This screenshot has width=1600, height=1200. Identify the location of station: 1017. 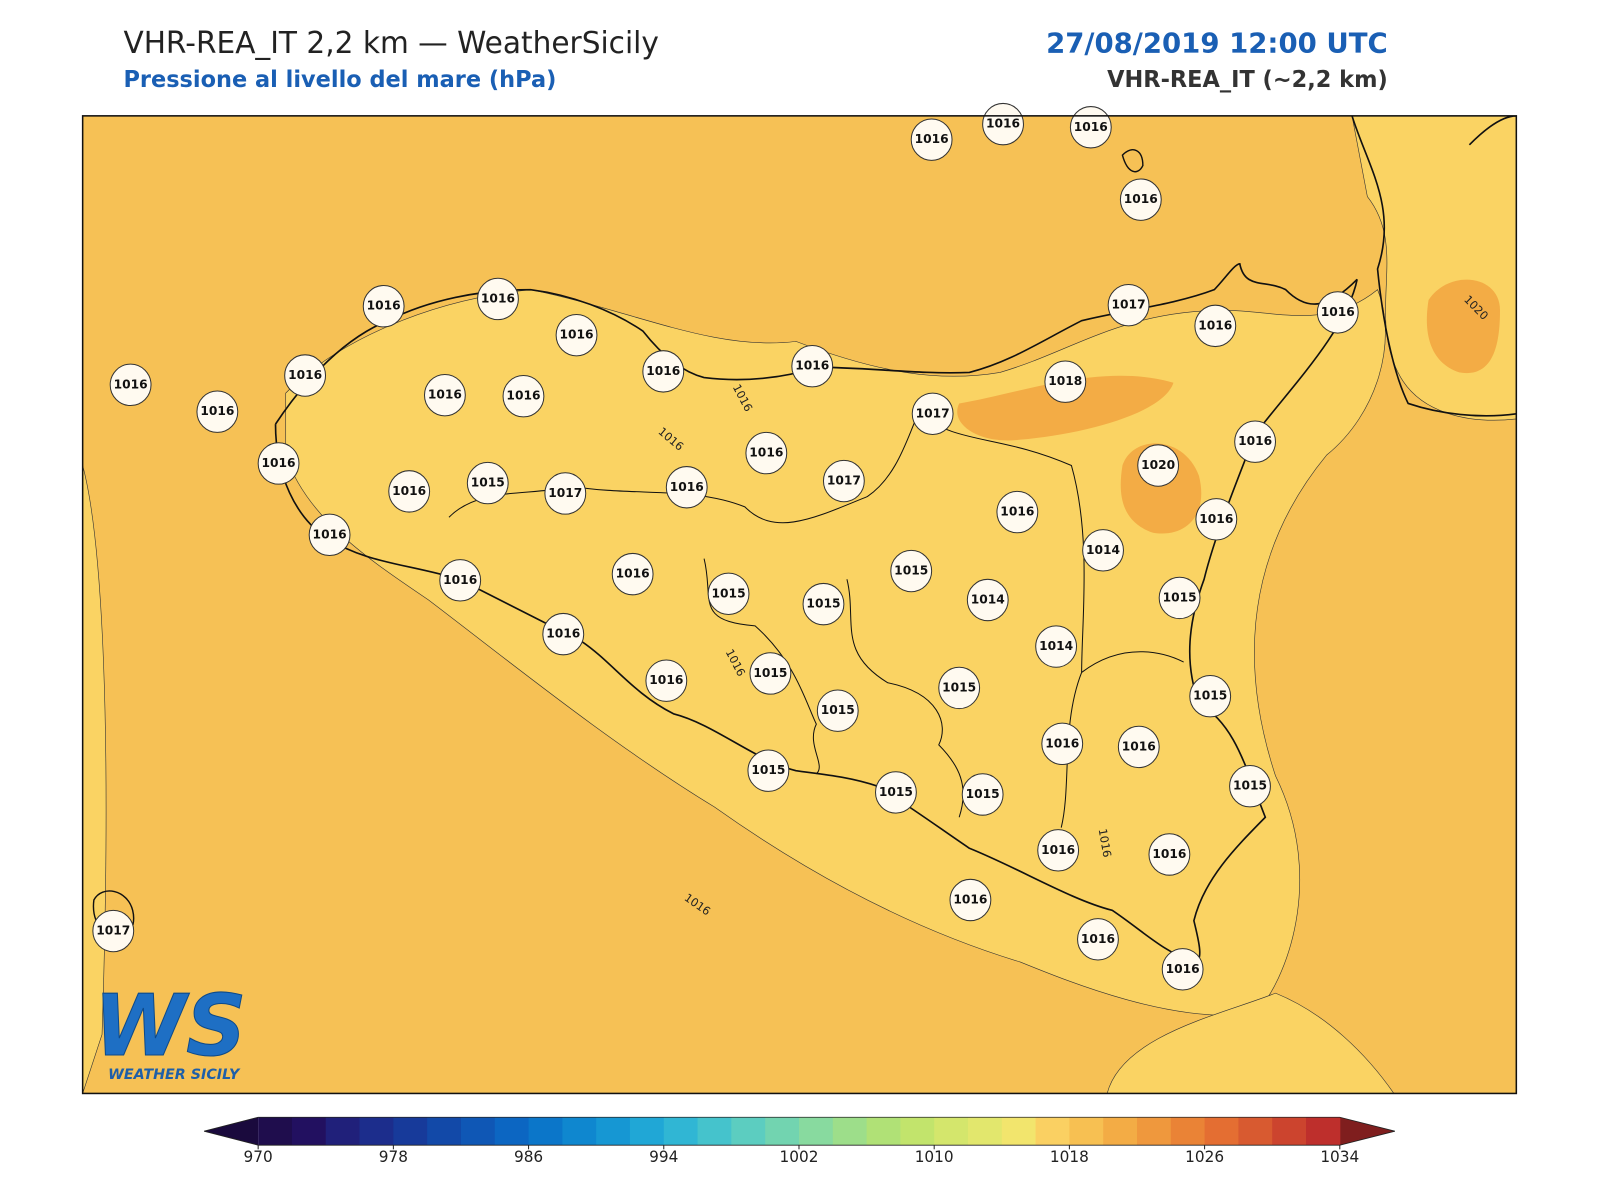
(843, 481).